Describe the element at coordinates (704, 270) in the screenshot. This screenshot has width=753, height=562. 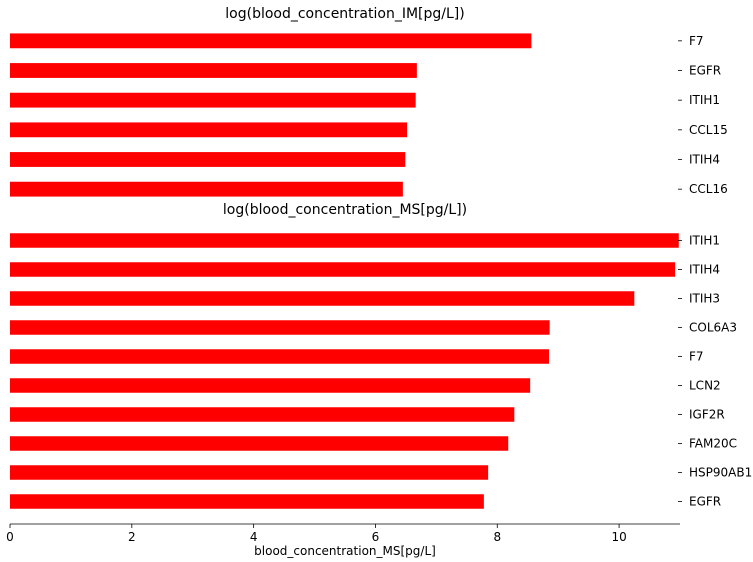
I see `category-label-ms: ITIH4` at that location.